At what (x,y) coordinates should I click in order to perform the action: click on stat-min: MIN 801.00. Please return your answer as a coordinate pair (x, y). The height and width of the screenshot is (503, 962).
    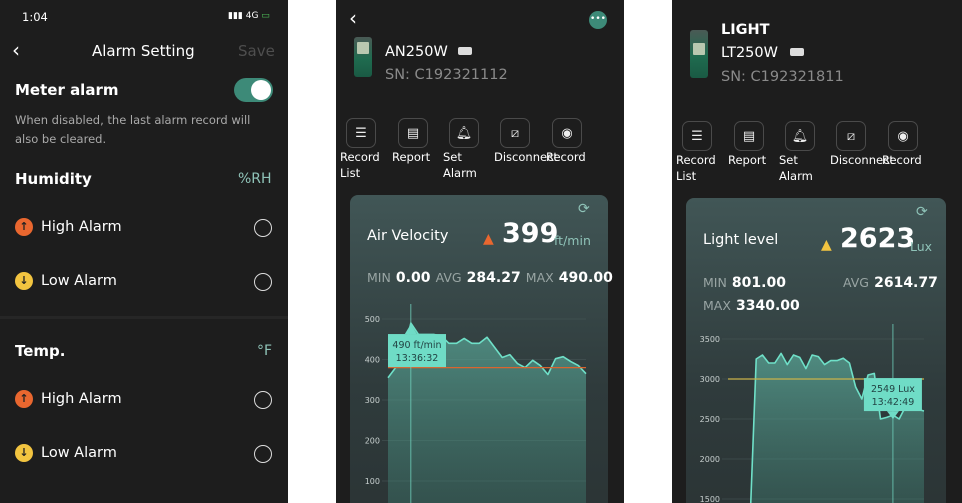
    Looking at the image, I should click on (744, 283).